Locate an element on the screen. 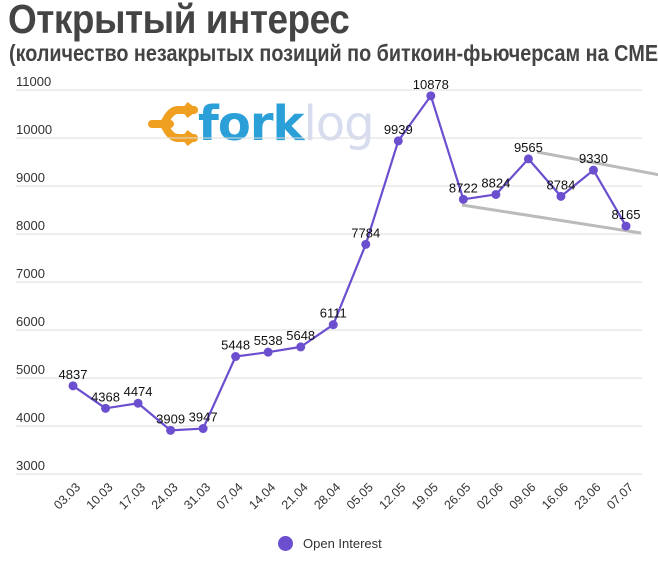 The image size is (658, 566). x-tick-label: 07.07 is located at coordinates (620, 496).